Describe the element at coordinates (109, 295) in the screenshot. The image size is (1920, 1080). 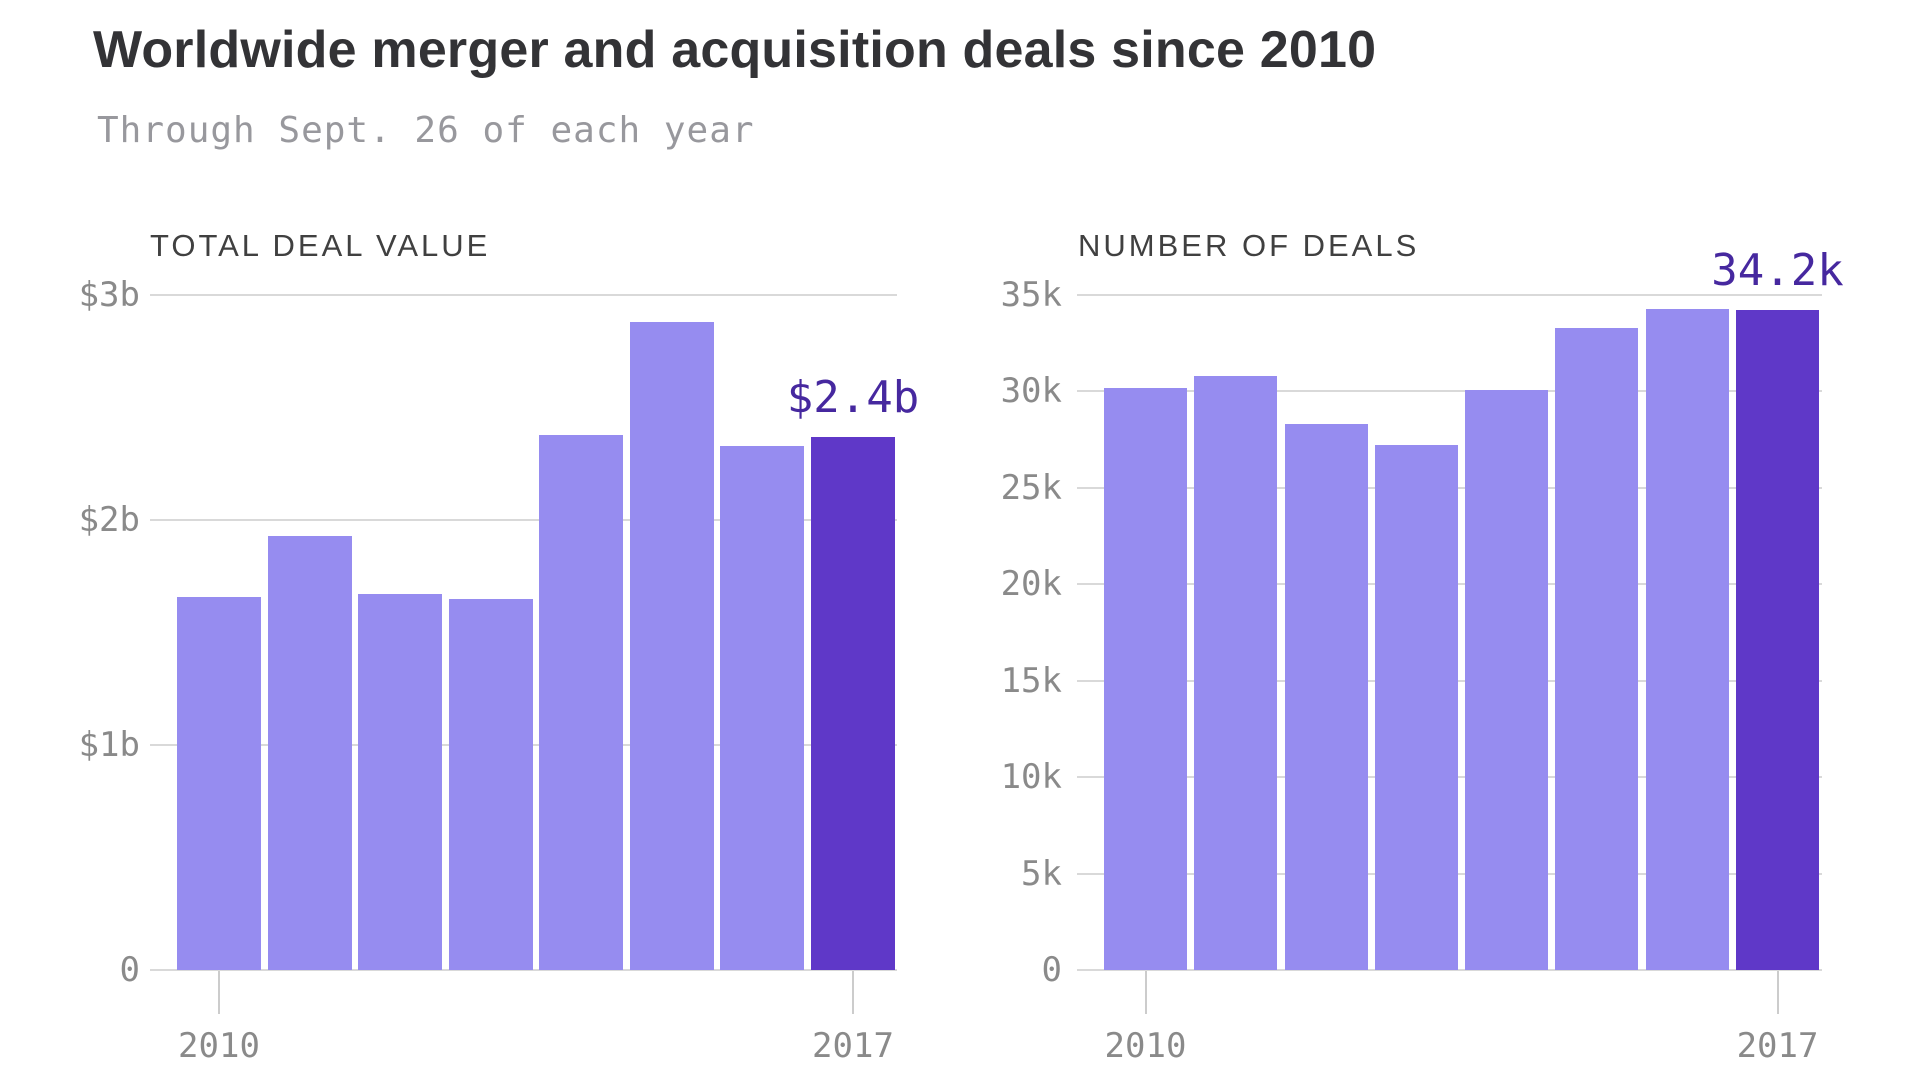
I see `y-axis-label: $3b` at that location.